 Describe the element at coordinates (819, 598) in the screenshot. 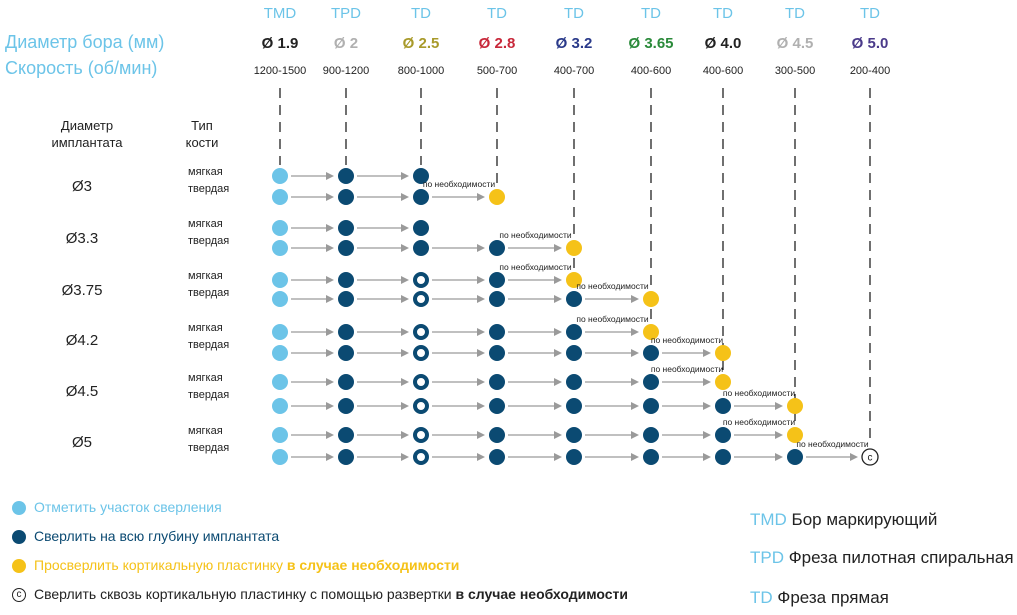

I see `tool-legend-td: TD Фреза прямая` at that location.